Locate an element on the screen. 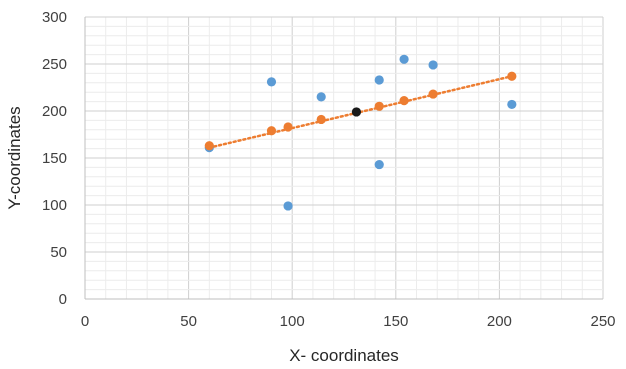 The height and width of the screenshot is (369, 626). y-tick-label: 300 is located at coordinates (54, 17).